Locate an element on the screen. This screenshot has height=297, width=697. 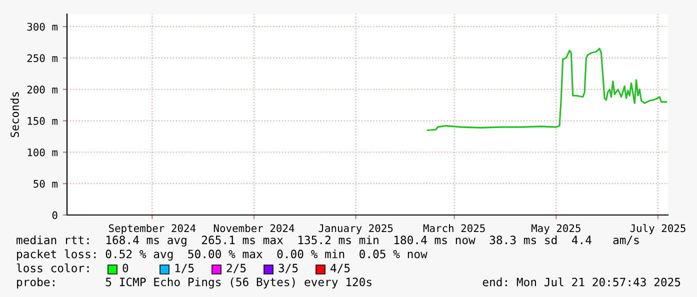
text: 2/5 is located at coordinates (236, 269).